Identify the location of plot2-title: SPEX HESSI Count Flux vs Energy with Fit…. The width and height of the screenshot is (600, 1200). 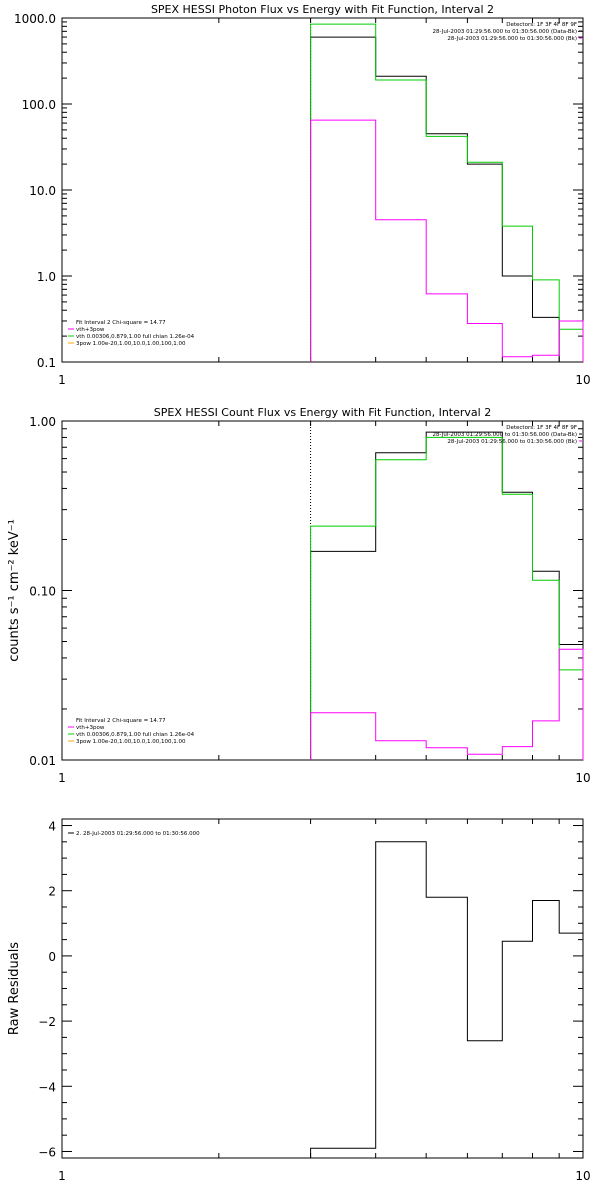
(322, 412).